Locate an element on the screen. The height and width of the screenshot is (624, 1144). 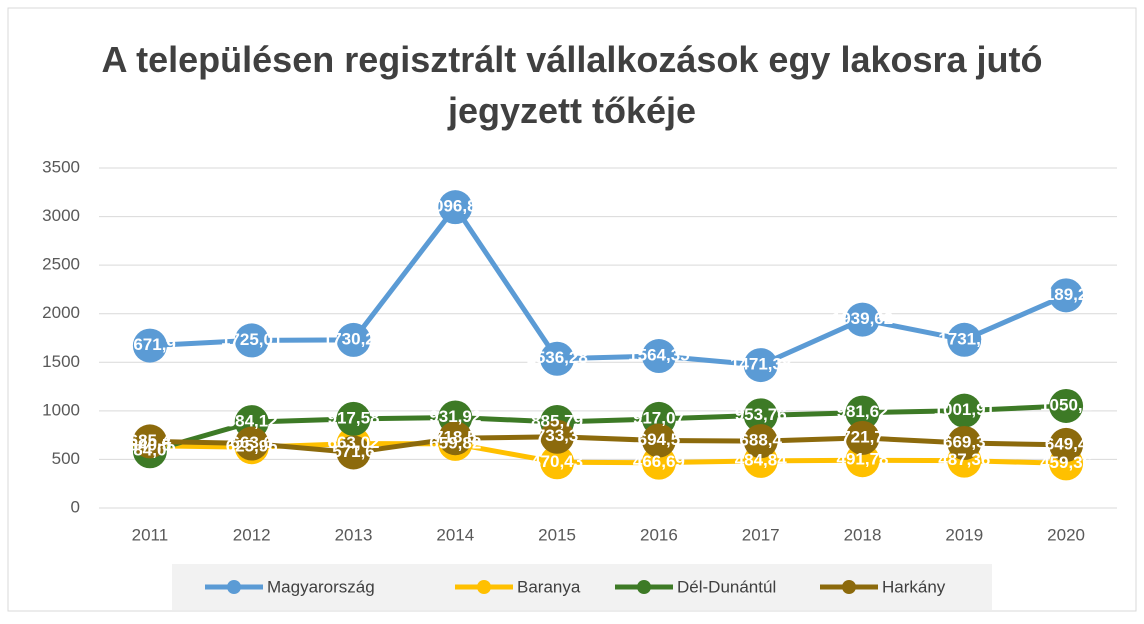
data-label: 694,5 is located at coordinates (659, 439).